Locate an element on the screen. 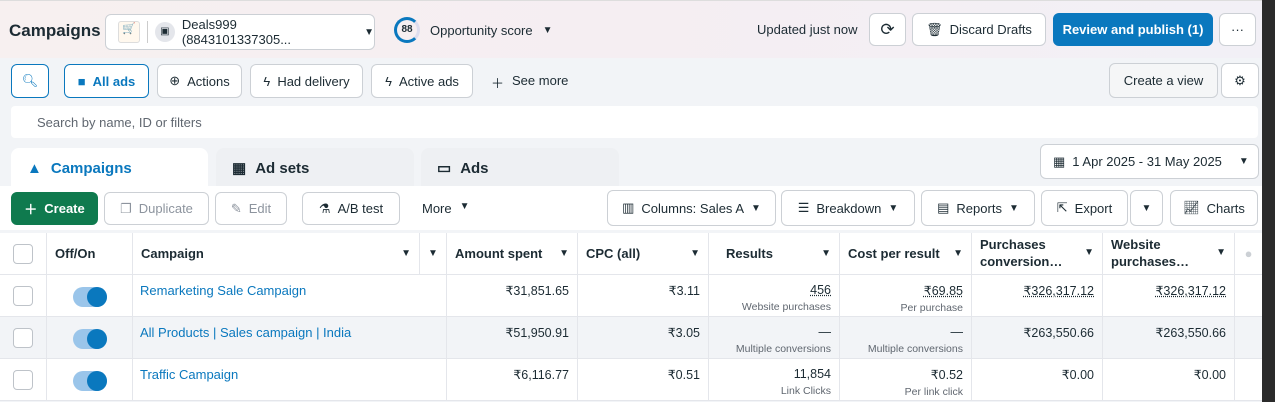 This screenshot has height=402, width=1275. more-options-button: ··· is located at coordinates (1237, 29).